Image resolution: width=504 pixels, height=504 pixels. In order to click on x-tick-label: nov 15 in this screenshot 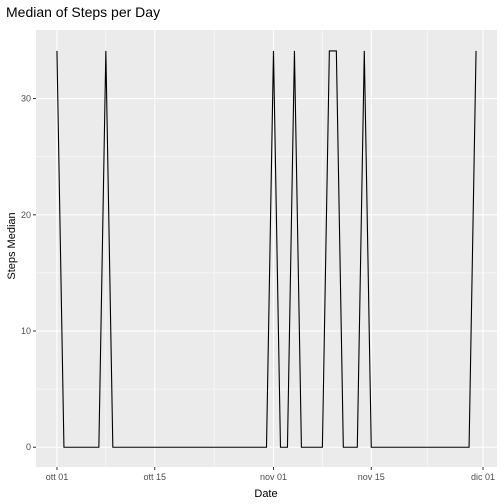, I will do `click(371, 477)`.